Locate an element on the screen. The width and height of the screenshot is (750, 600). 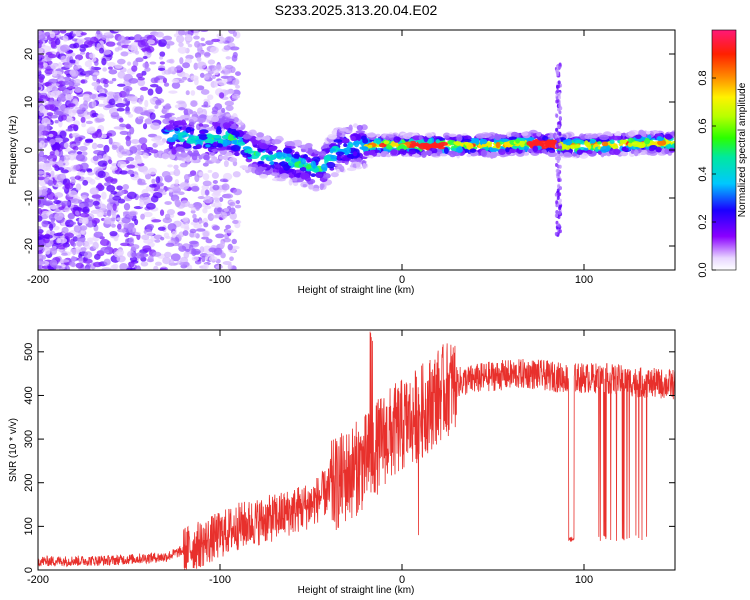
colorbar-tick-label: 0.6 is located at coordinates (703, 125).